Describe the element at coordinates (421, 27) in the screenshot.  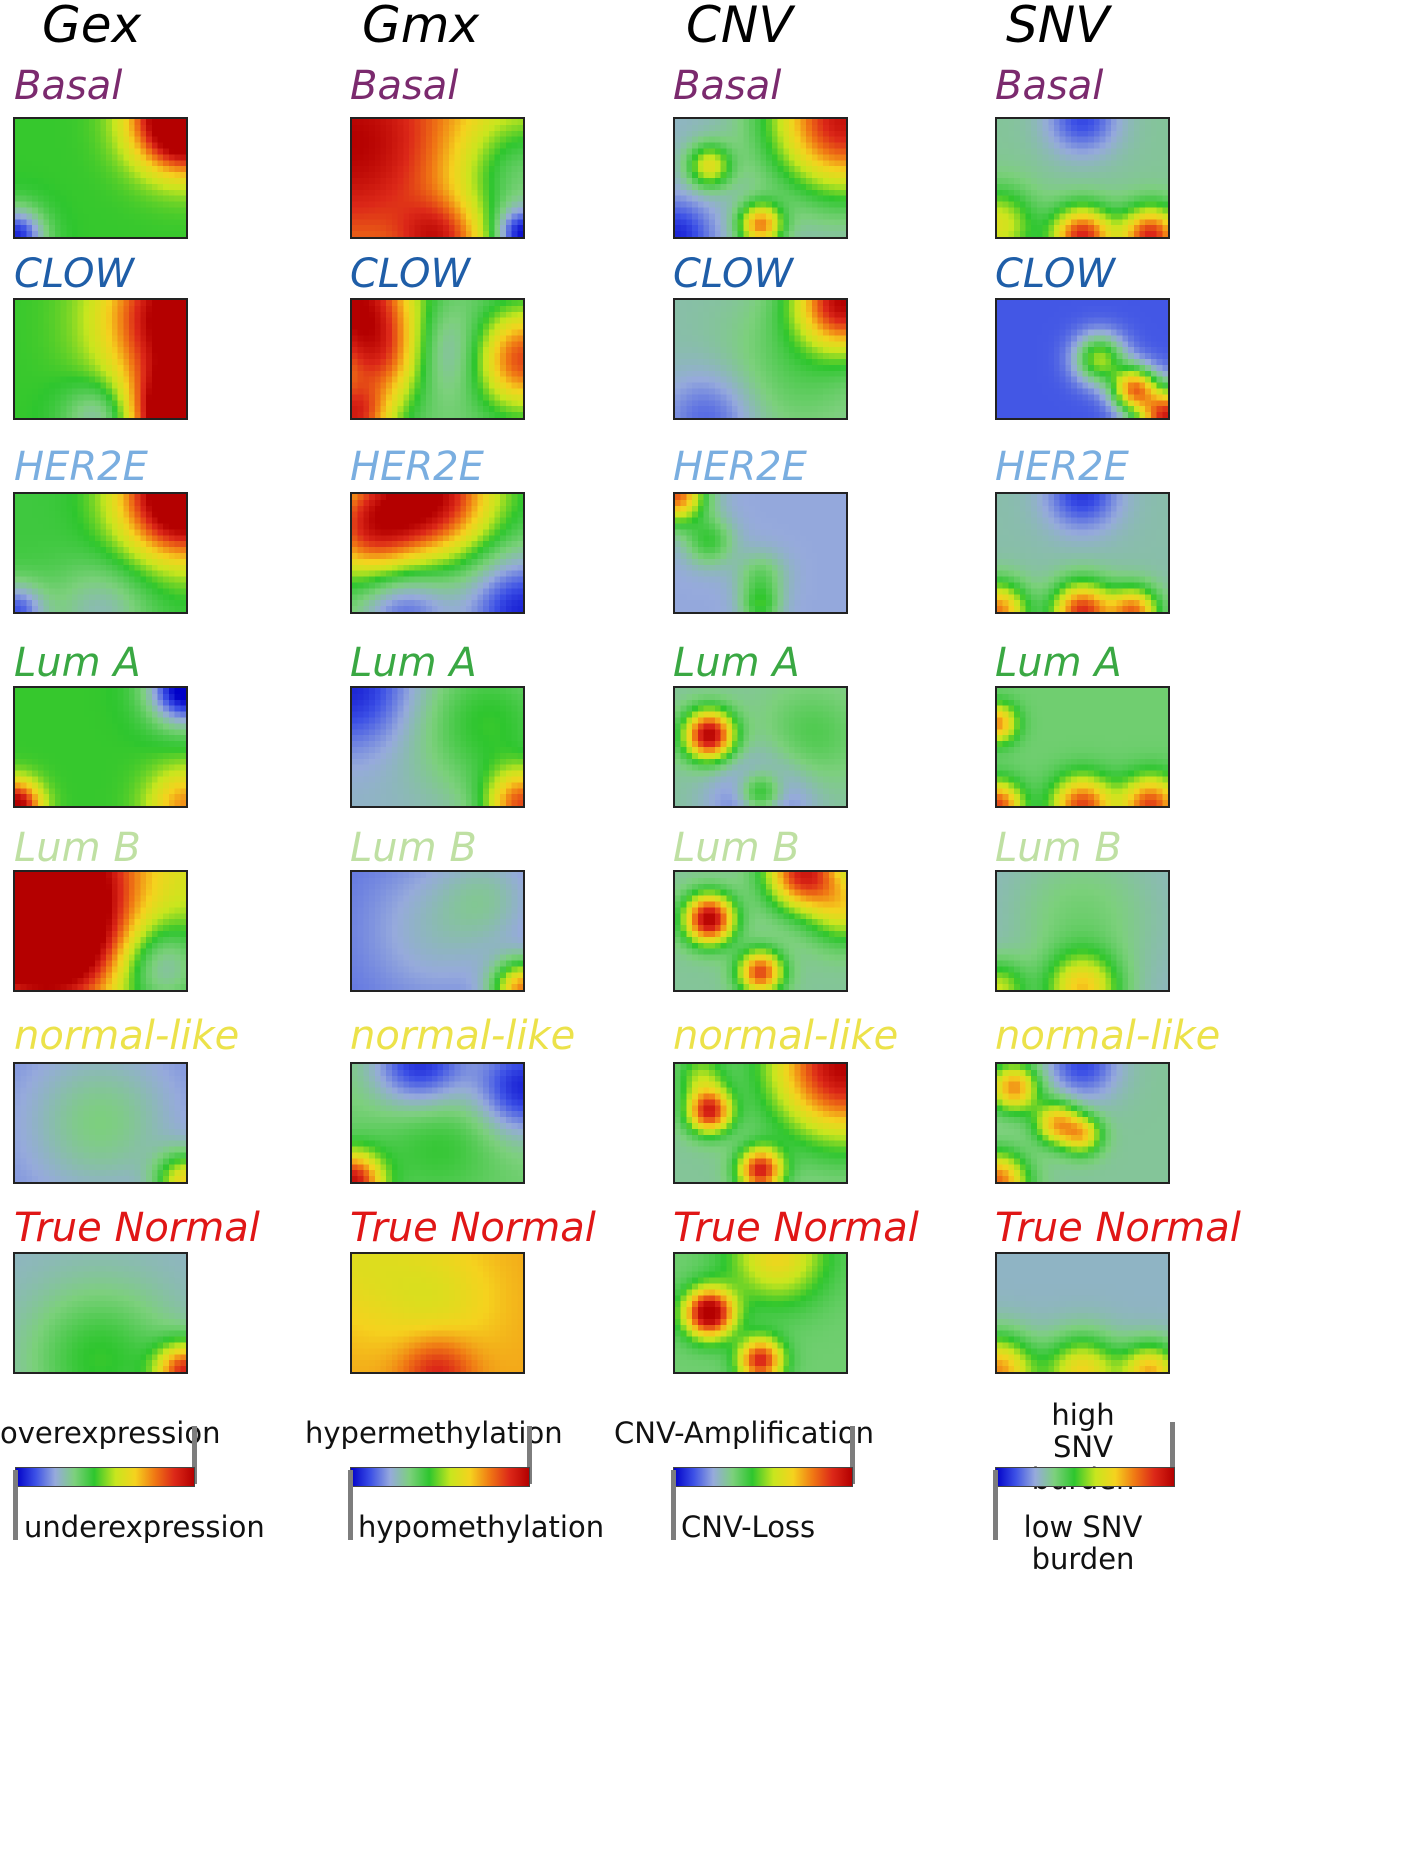
I see `column-title-gmx: Gmx` at that location.